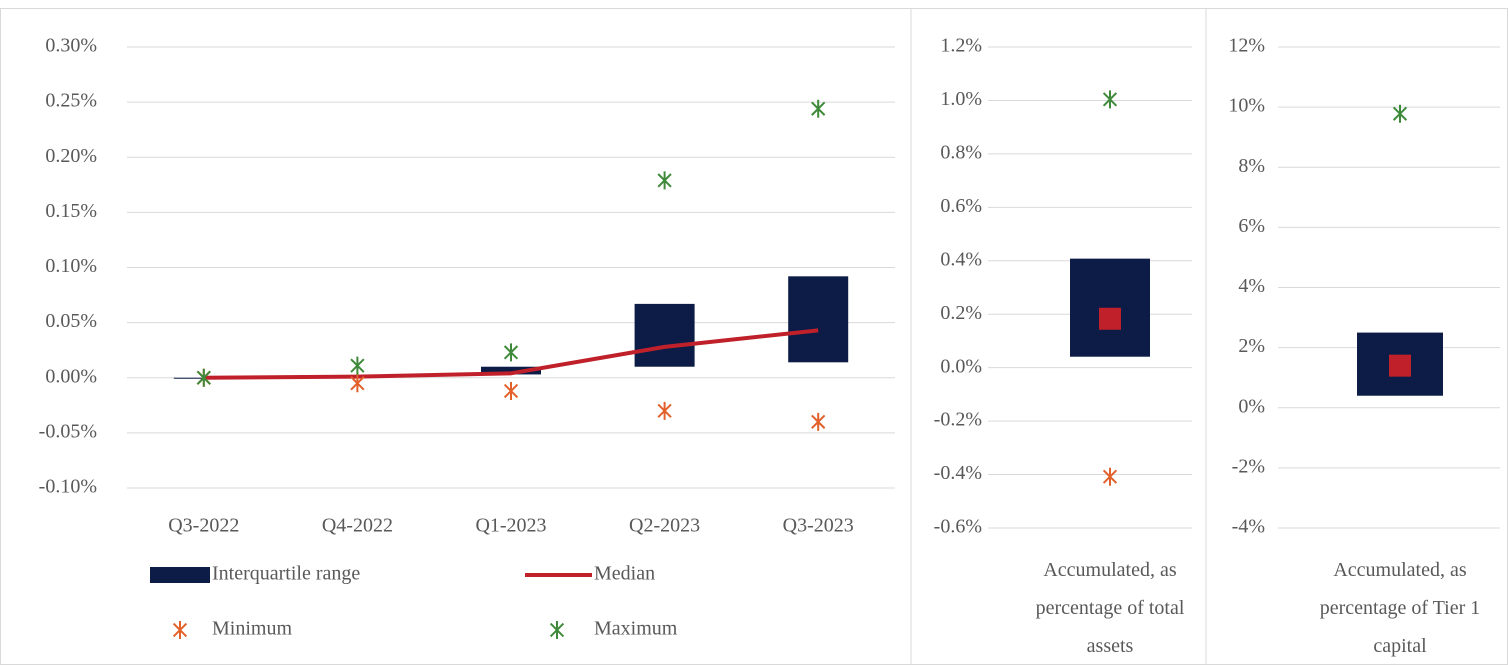  I want to click on y-tick-label: 6%, so click(1251, 226).